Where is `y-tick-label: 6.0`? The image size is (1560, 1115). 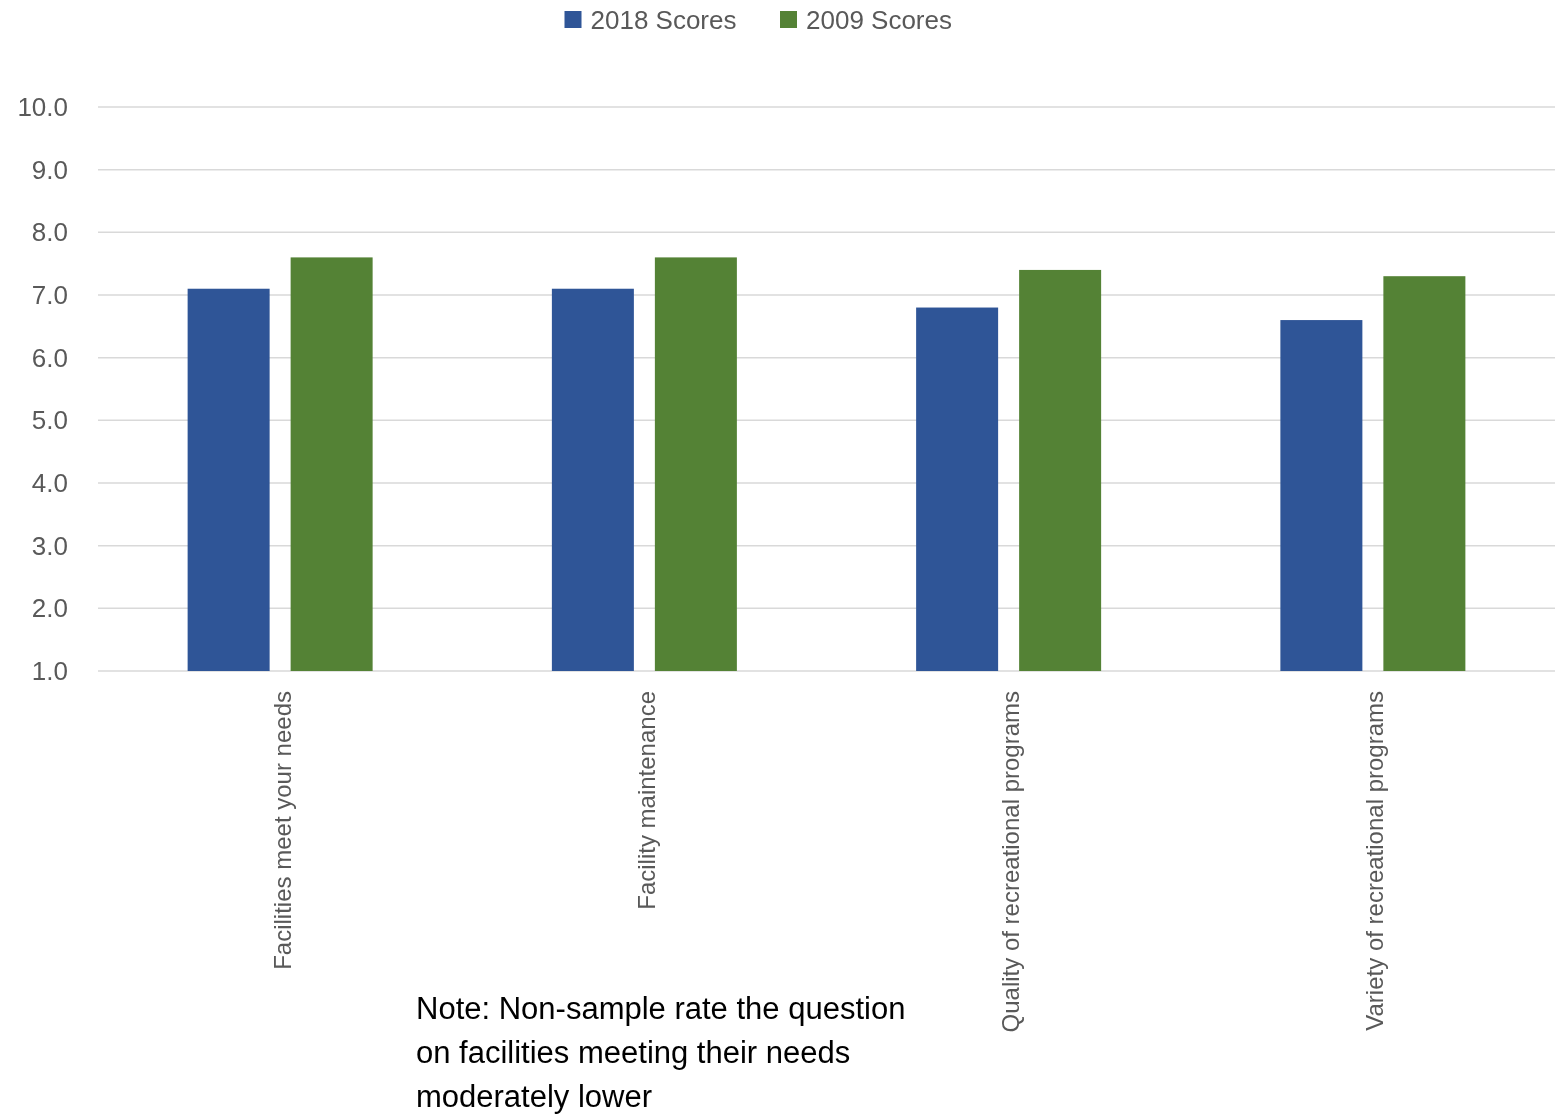 y-tick-label: 6.0 is located at coordinates (49, 357).